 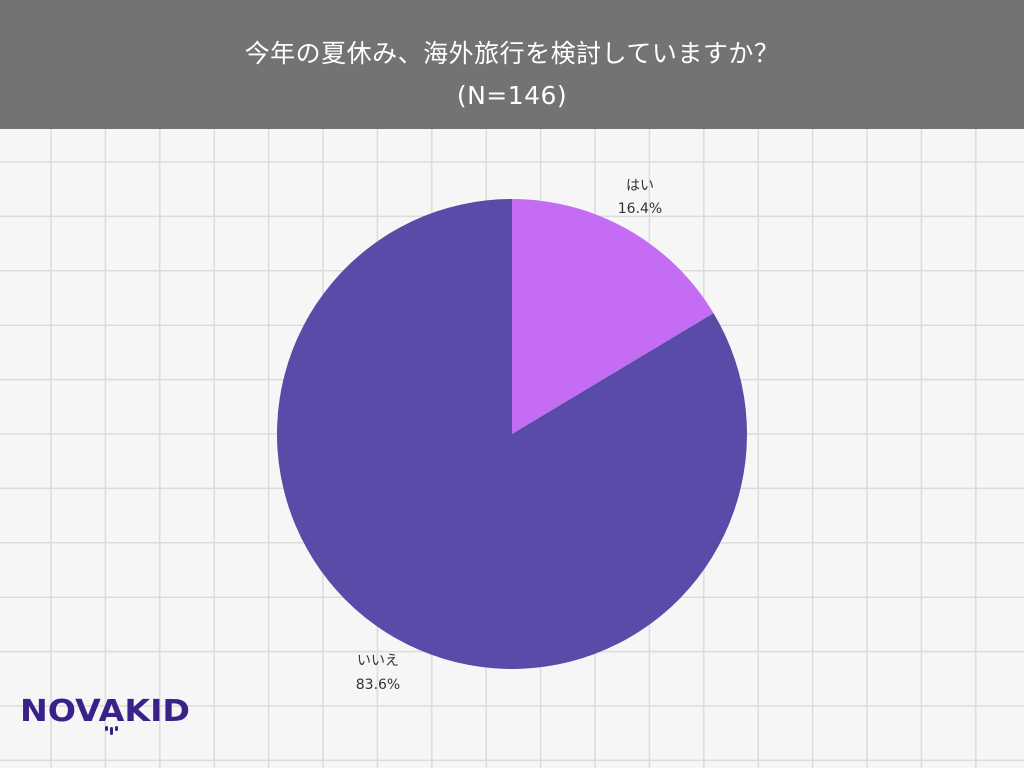 I want to click on logo-wordmark: NOVAKID, so click(x=105, y=711).